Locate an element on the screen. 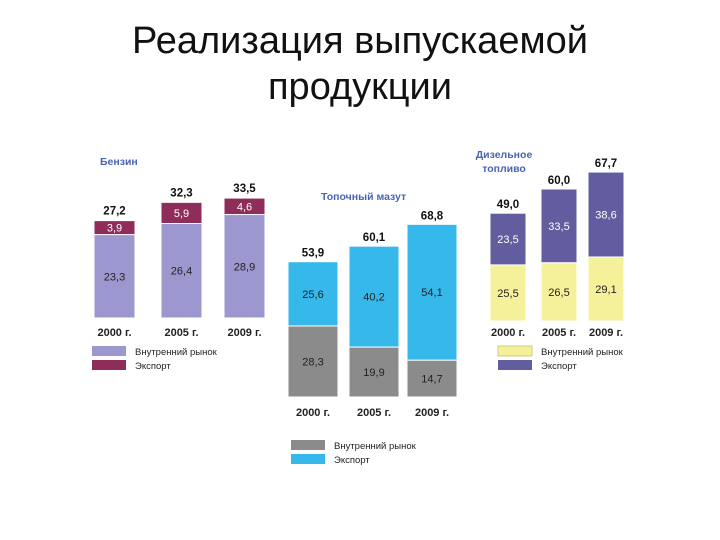 This screenshot has width=720, height=540. diesel-total-label-1: 60,0 is located at coordinates (559, 181).